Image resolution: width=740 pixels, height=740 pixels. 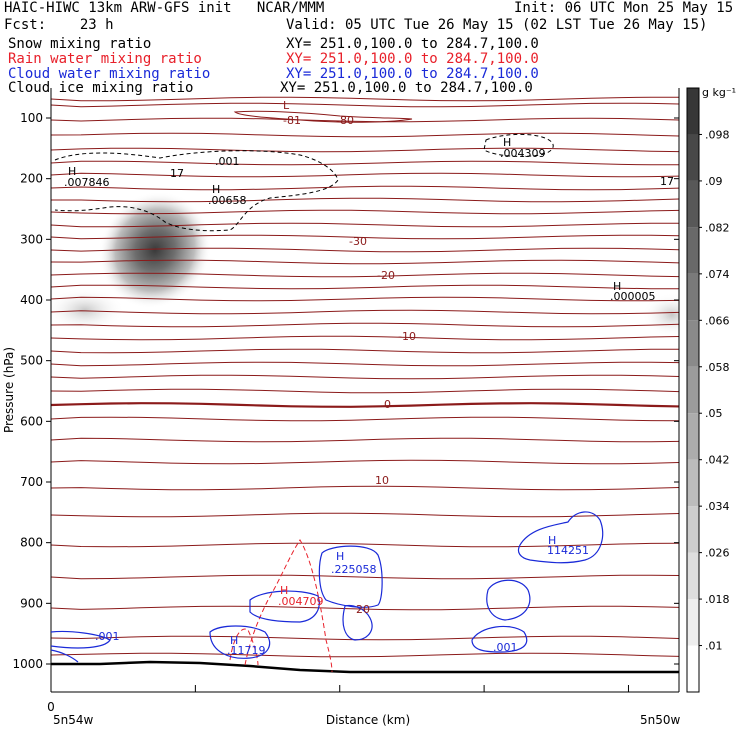 What do you see at coordinates (31, 543) in the screenshot?
I see `y-tick-label: 800` at bounding box center [31, 543].